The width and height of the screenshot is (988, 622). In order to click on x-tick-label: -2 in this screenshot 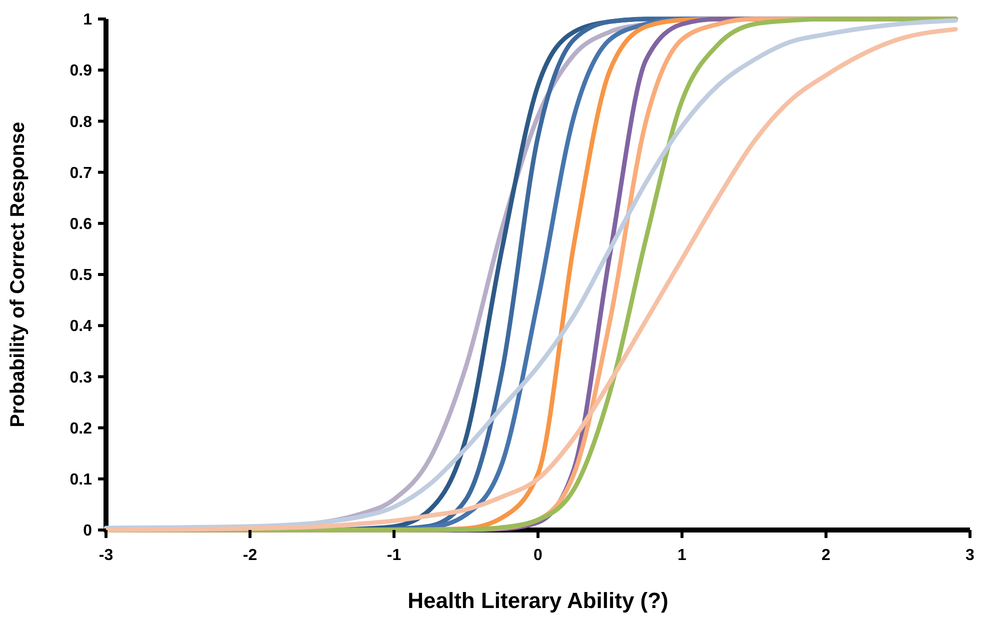, I will do `click(250, 555)`.